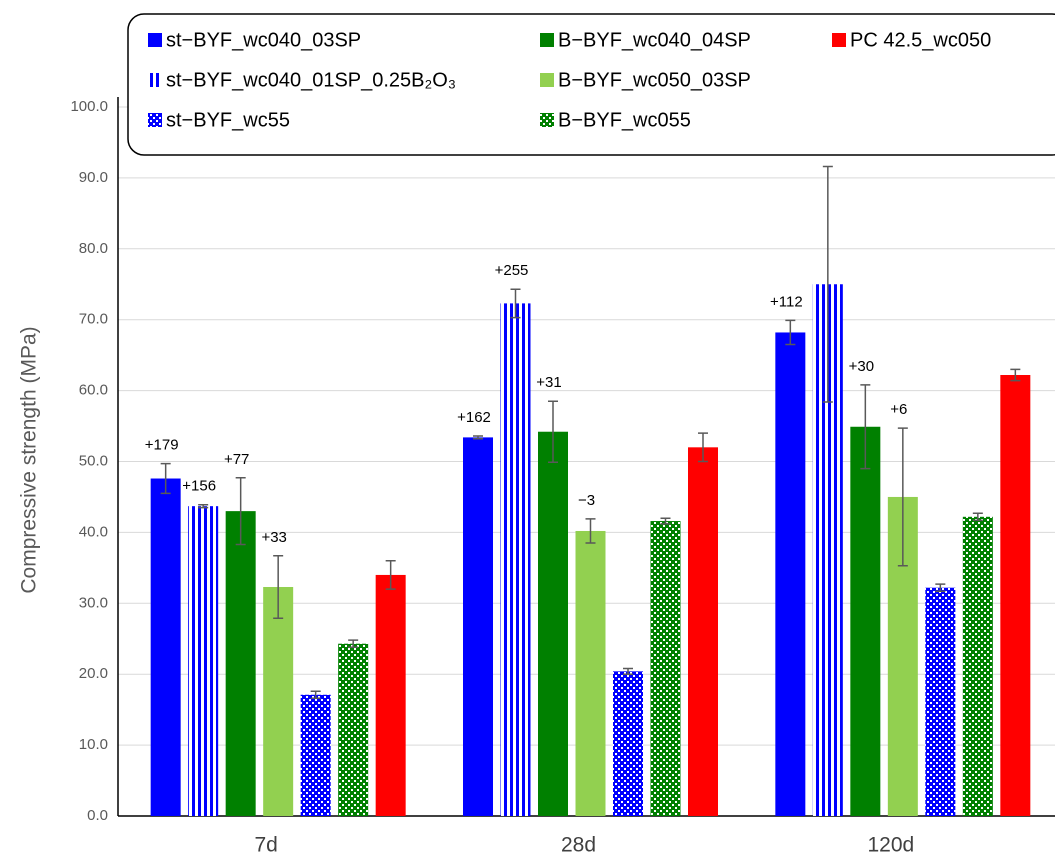 This screenshot has height=864, width=1055. What do you see at coordinates (93, 673) in the screenshot?
I see `y-tick-label: 20.0` at bounding box center [93, 673].